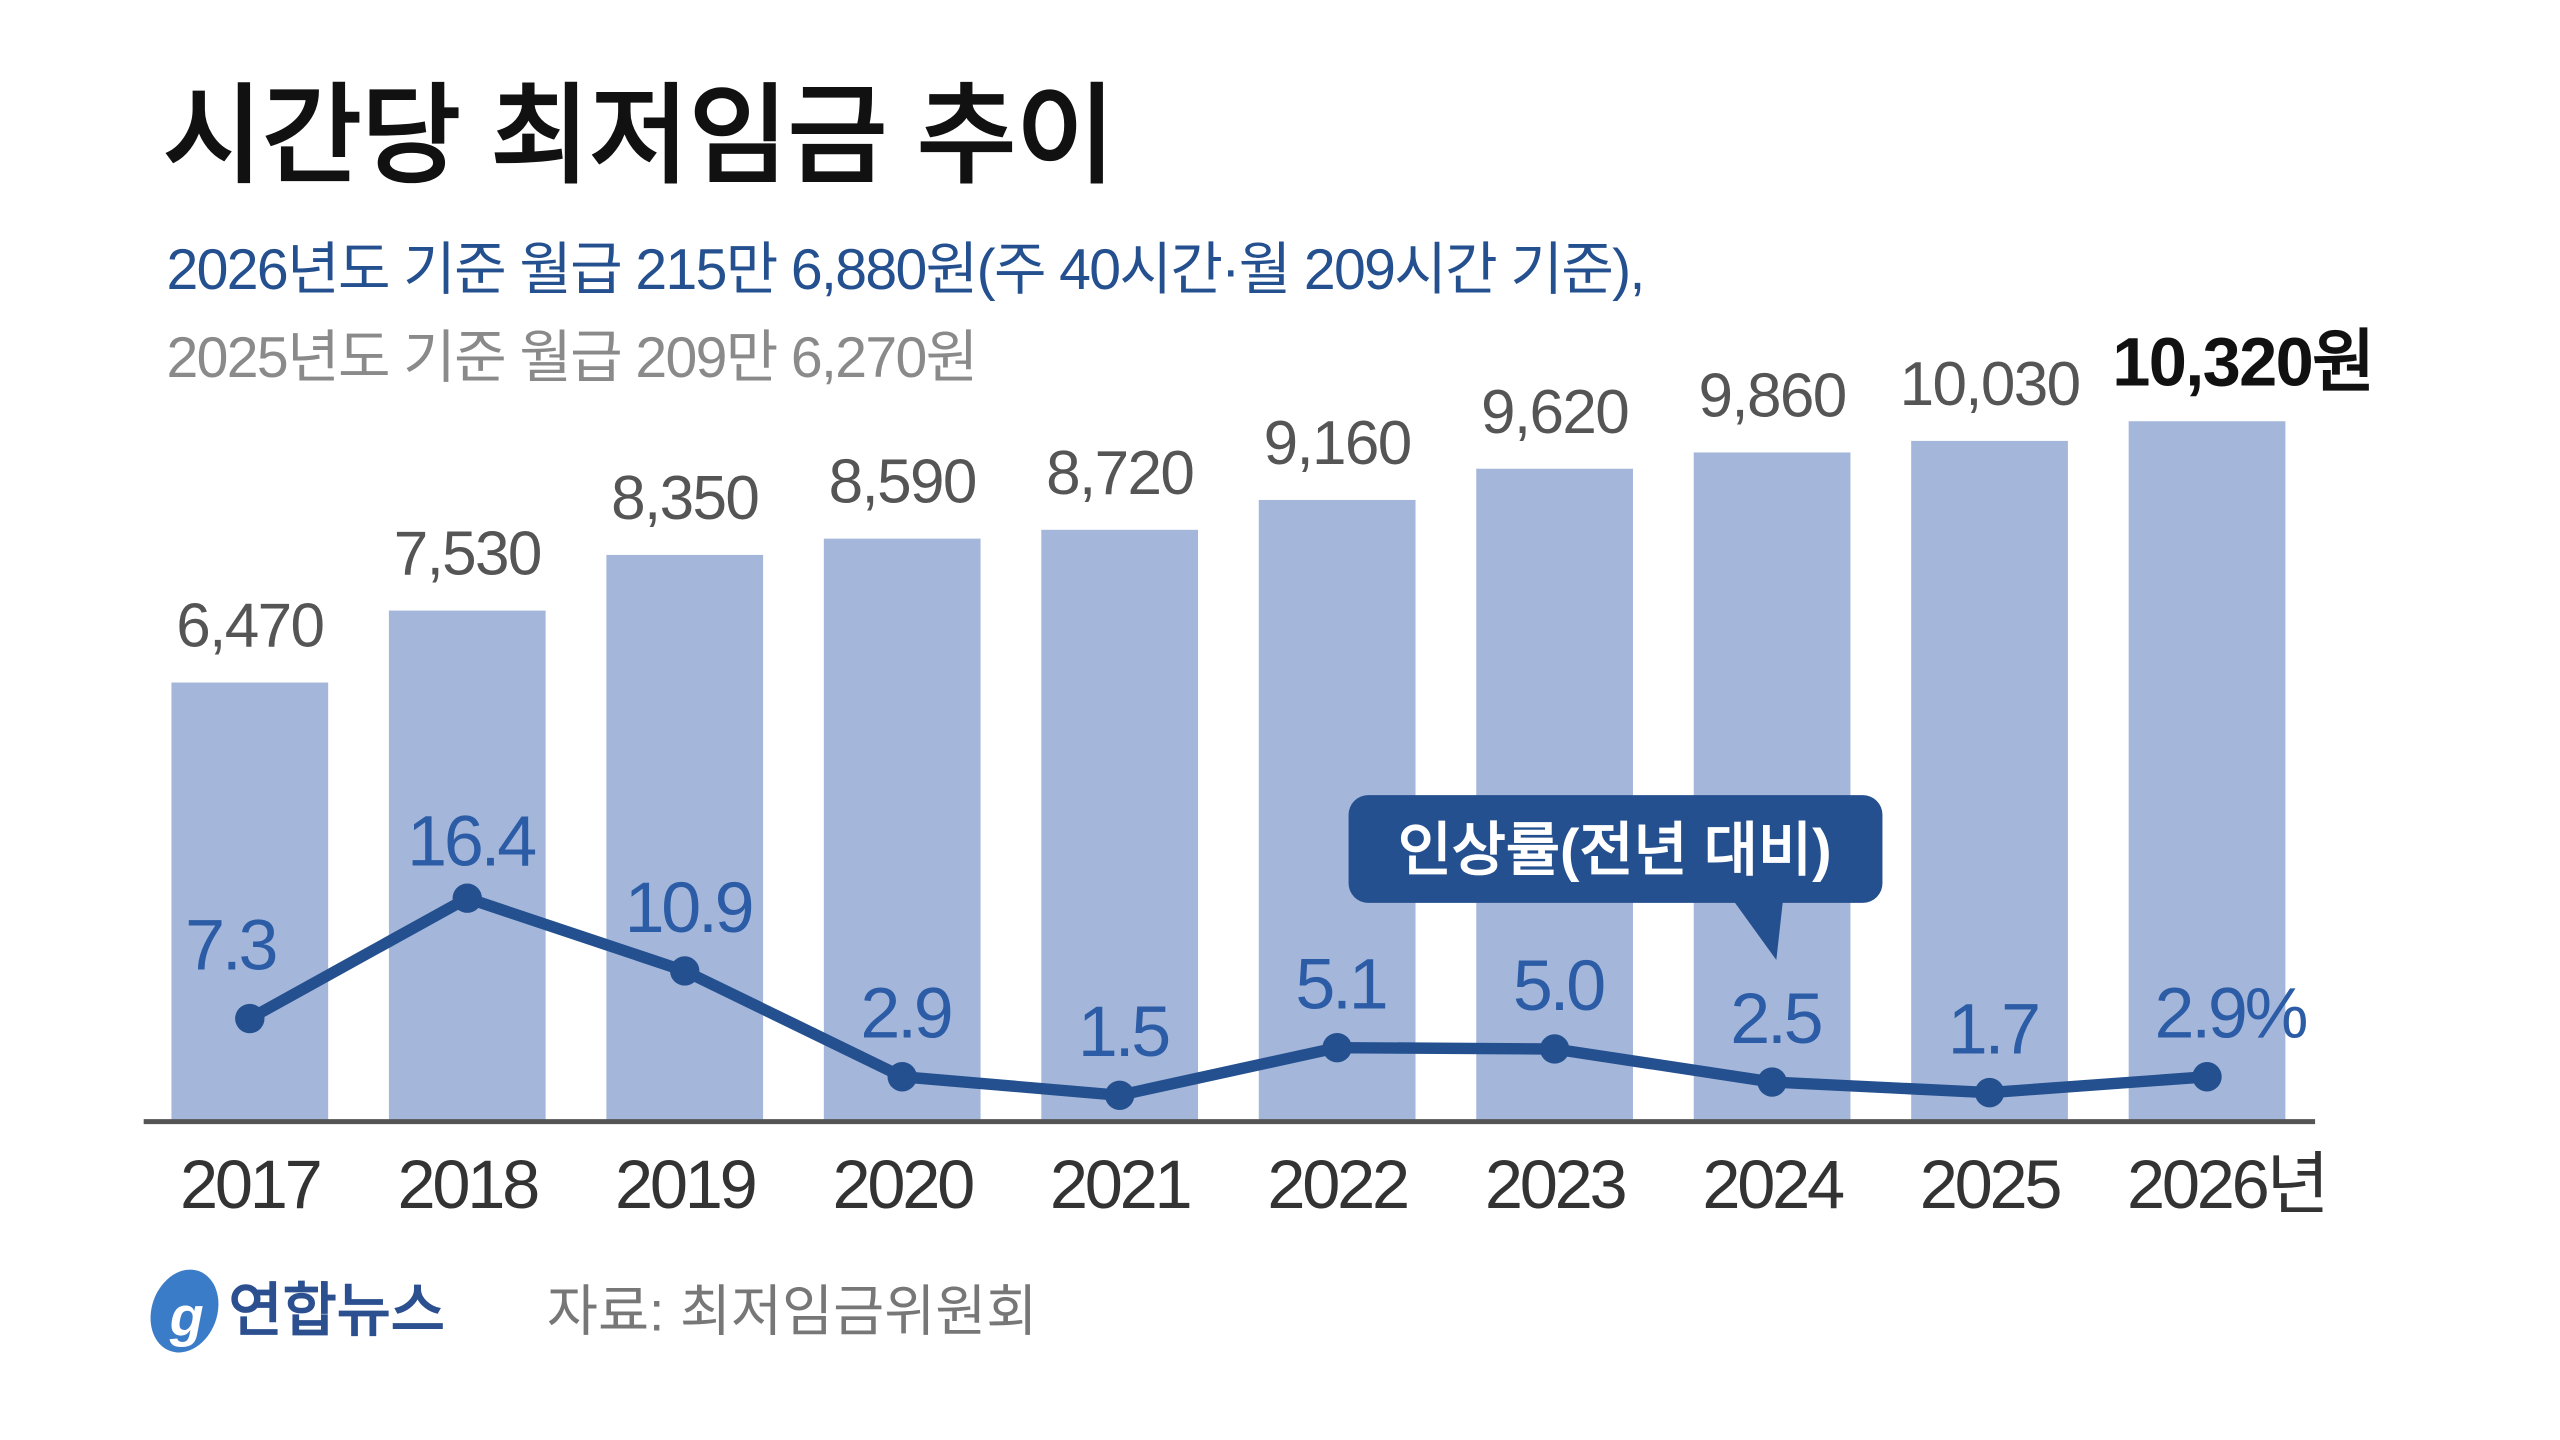 The width and height of the screenshot is (2560, 1440). I want to click on bar-2018, so click(467, 866).